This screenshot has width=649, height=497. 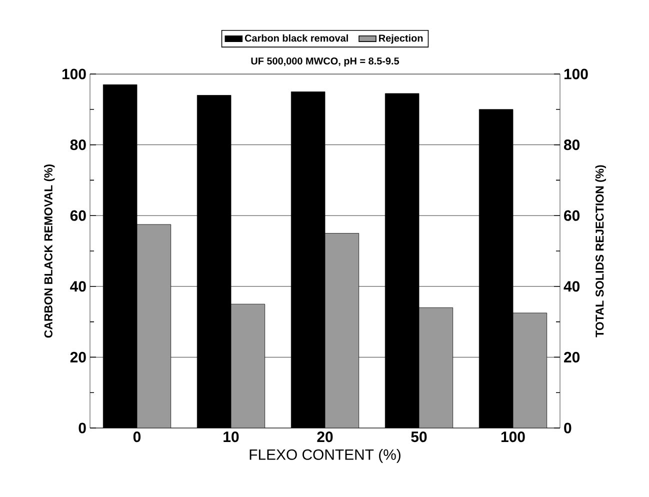 What do you see at coordinates (572, 286) in the screenshot?
I see `y2-tick-label: 40` at bounding box center [572, 286].